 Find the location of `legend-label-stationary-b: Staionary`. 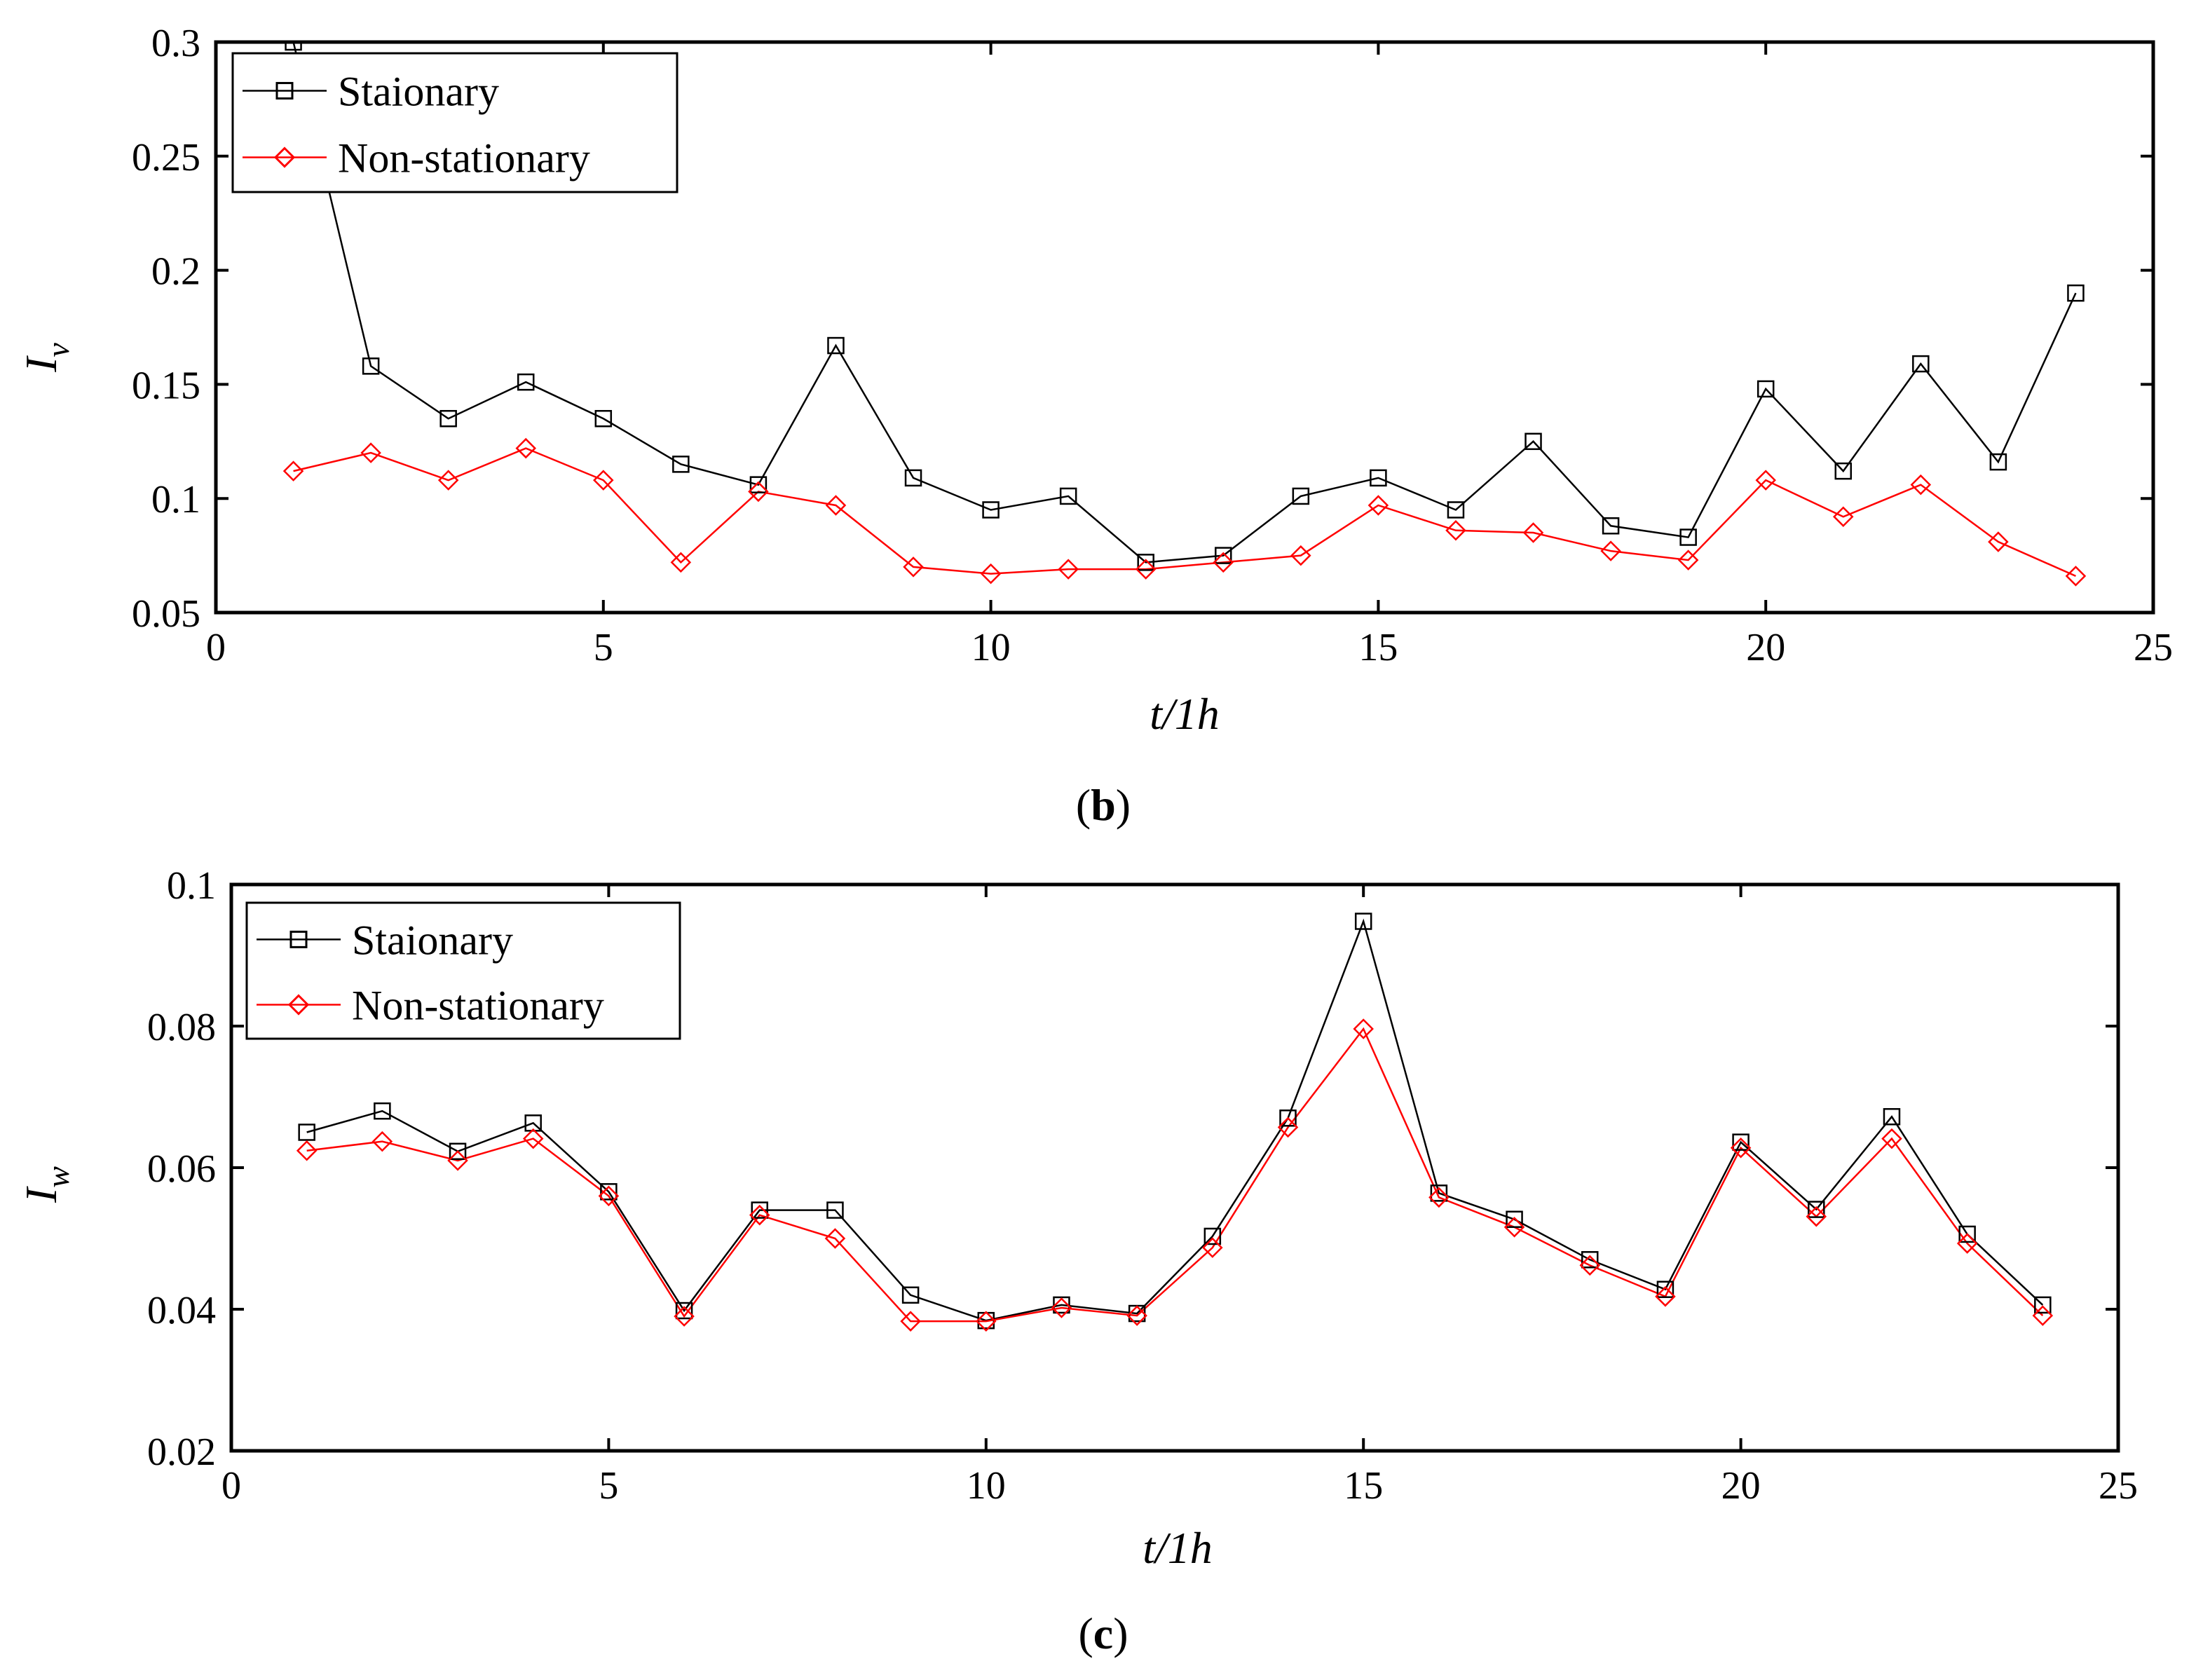

legend-label-stationary-b: Staionary is located at coordinates (418, 91).